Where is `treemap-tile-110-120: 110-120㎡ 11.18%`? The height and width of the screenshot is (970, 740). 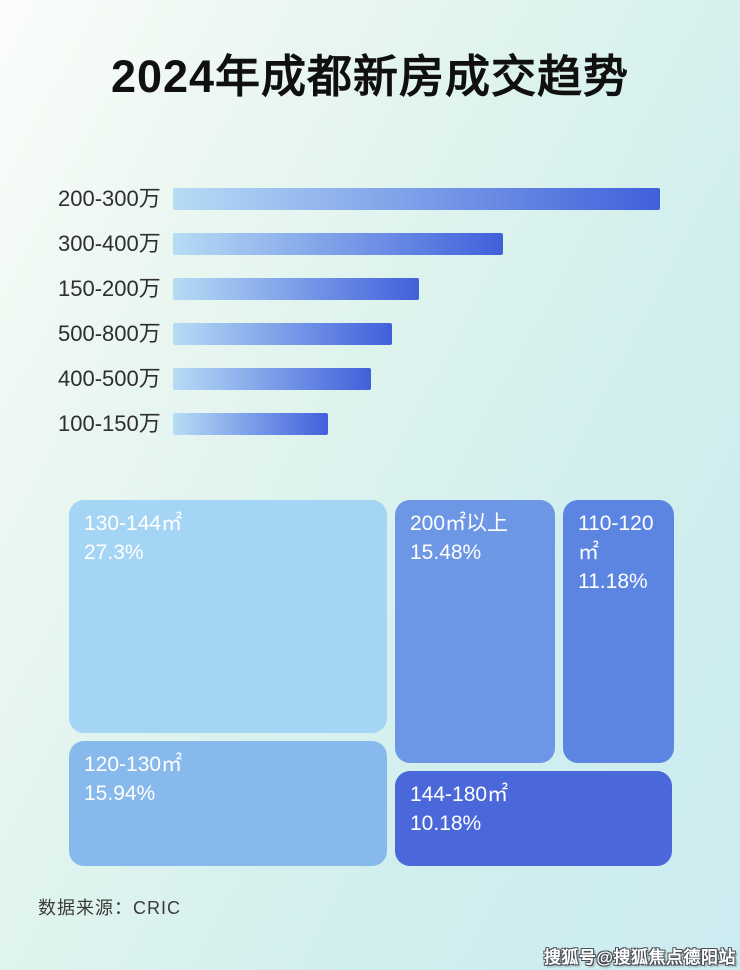
treemap-tile-110-120: 110-120㎡ 11.18% is located at coordinates (618, 631).